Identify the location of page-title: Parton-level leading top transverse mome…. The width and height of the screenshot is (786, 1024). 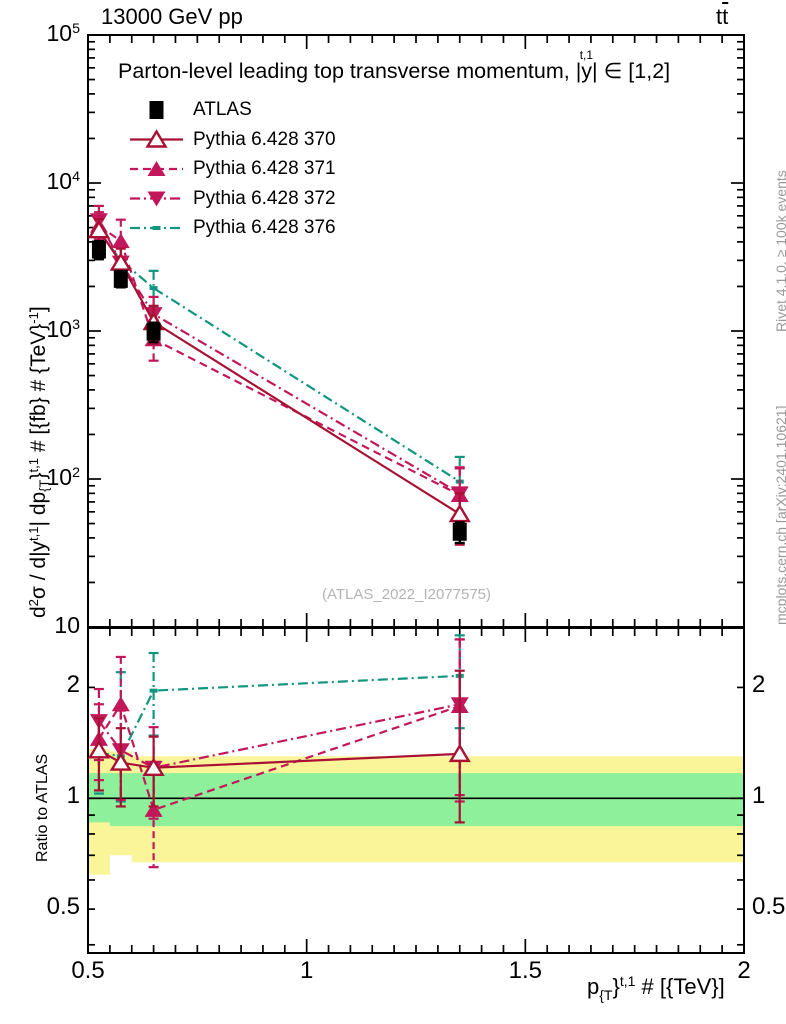
(394, 66).